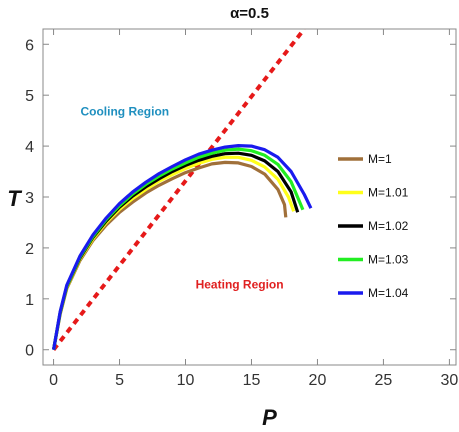 The width and height of the screenshot is (459, 432). Describe the element at coordinates (388, 293) in the screenshot. I see `legend-label: M=1.04` at that location.